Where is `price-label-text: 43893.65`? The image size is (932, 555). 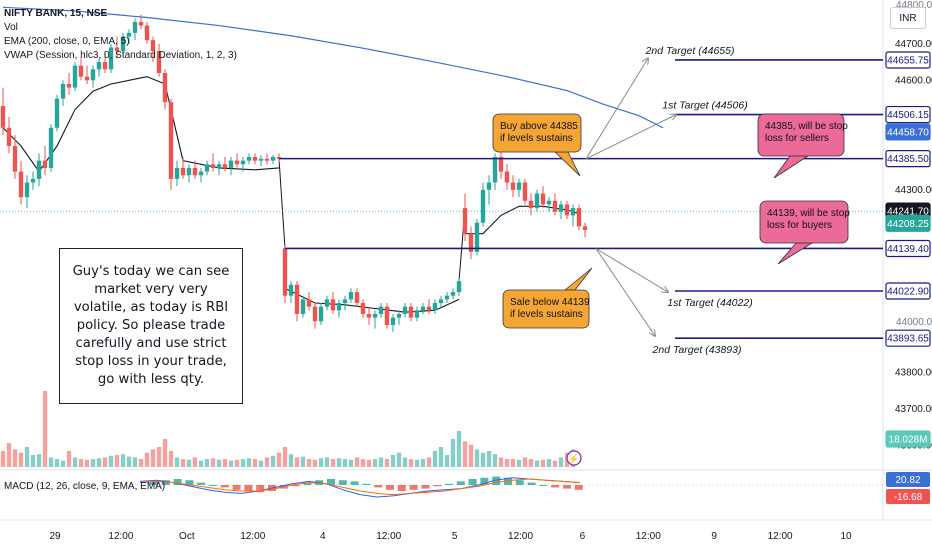 price-label-text: 43893.65 is located at coordinates (908, 339).